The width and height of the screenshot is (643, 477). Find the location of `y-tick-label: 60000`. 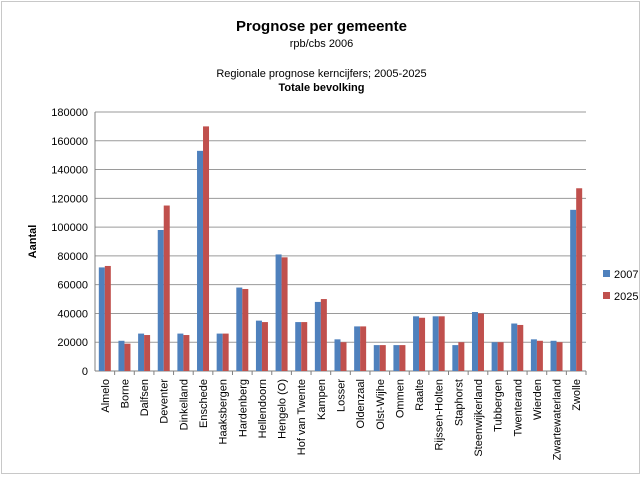

y-tick-label: 60000 is located at coordinates (72, 286).